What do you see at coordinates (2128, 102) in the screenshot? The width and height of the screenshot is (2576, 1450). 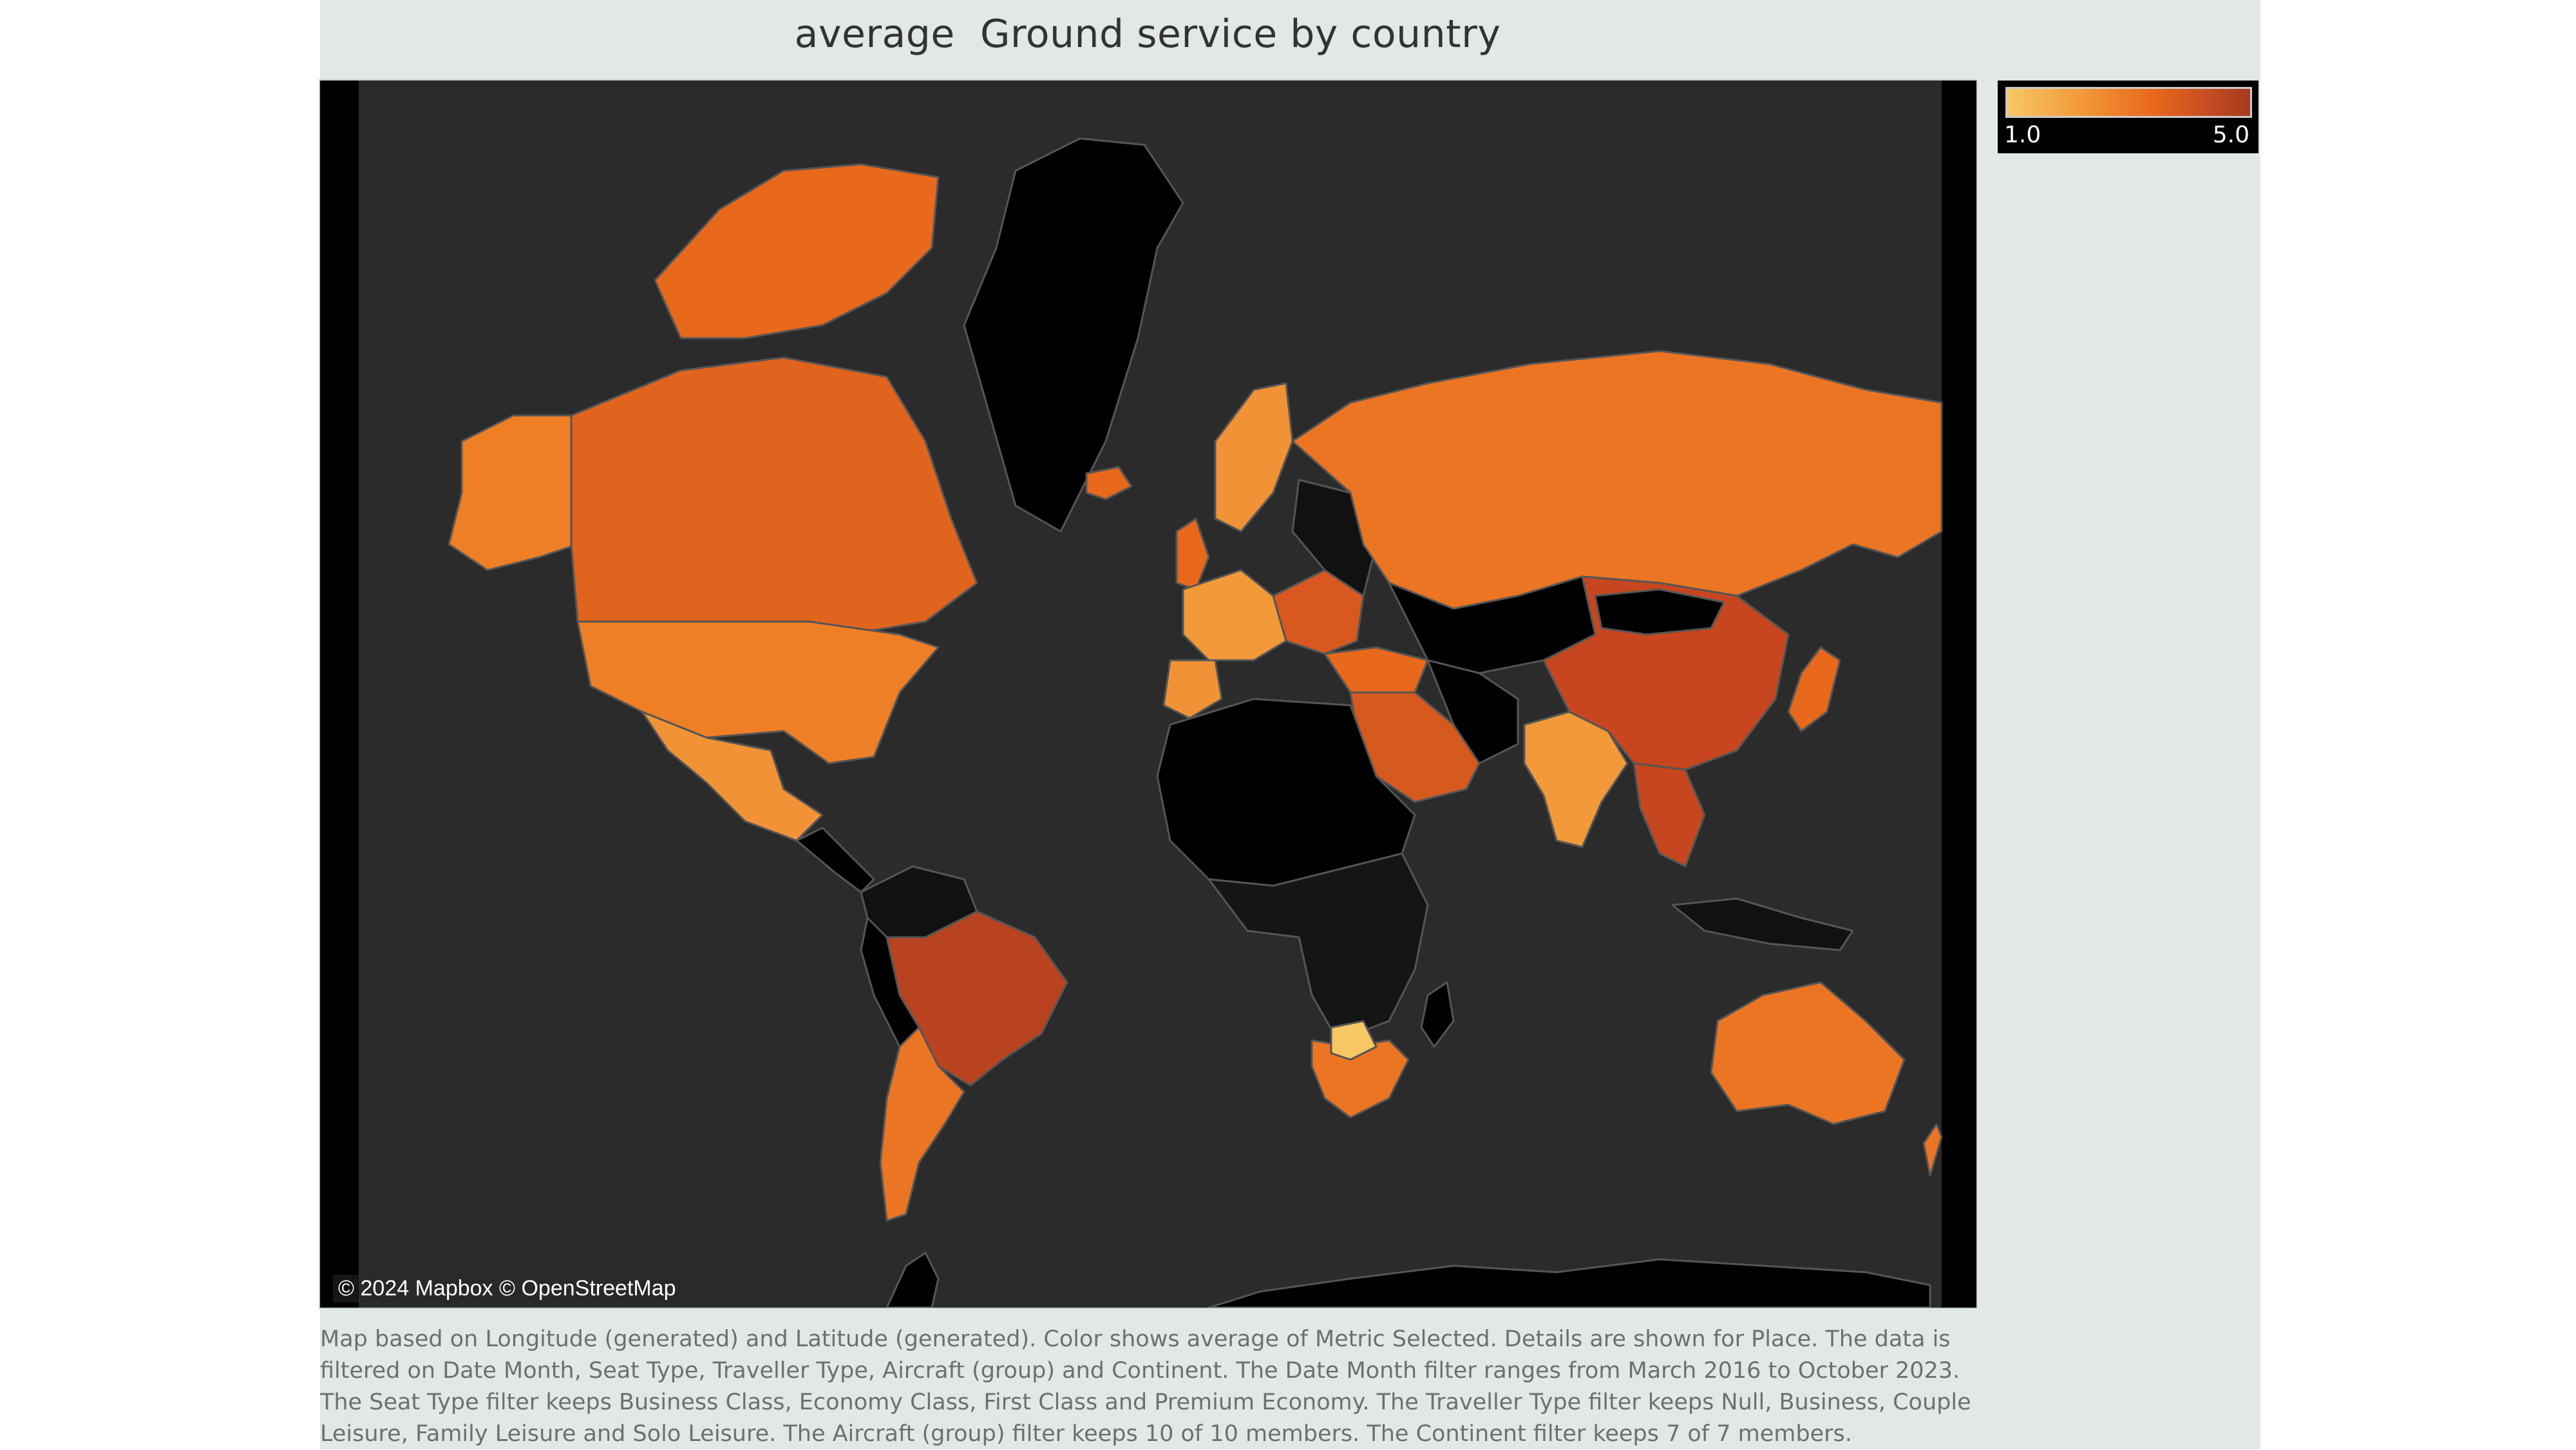 I see `legend-gradient-bar` at bounding box center [2128, 102].